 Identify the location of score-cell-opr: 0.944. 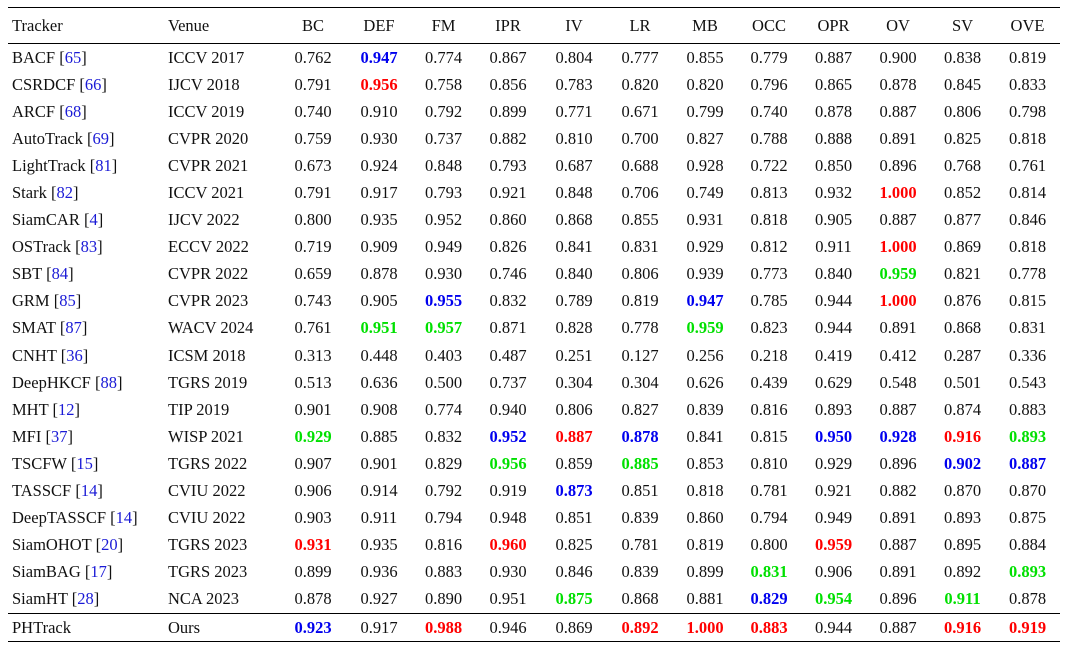
(833, 627).